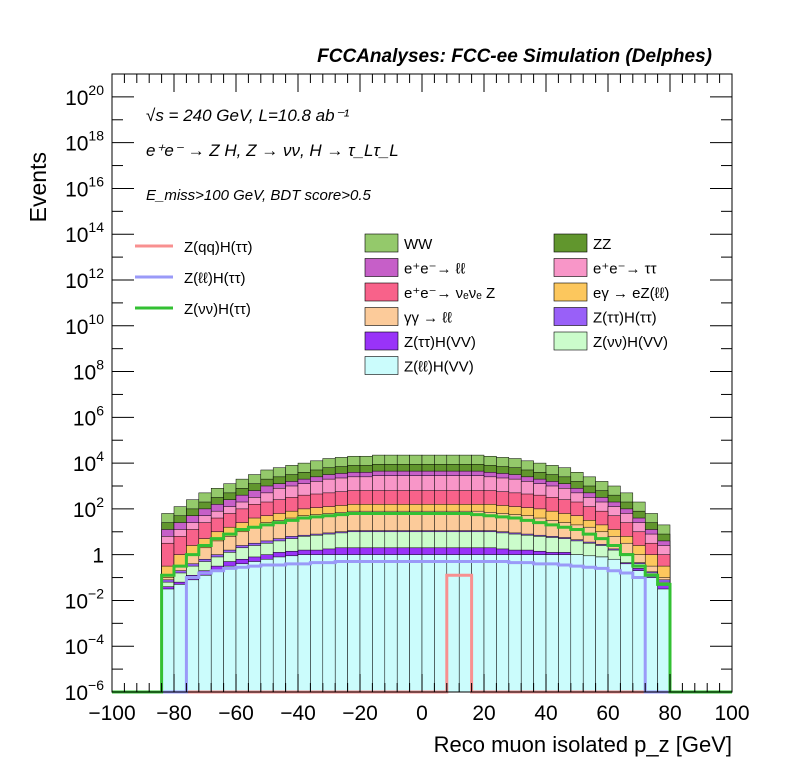 This screenshot has width=796, height=772. What do you see at coordinates (236, 713) in the screenshot?
I see `x-tick-label-2: −60` at bounding box center [236, 713].